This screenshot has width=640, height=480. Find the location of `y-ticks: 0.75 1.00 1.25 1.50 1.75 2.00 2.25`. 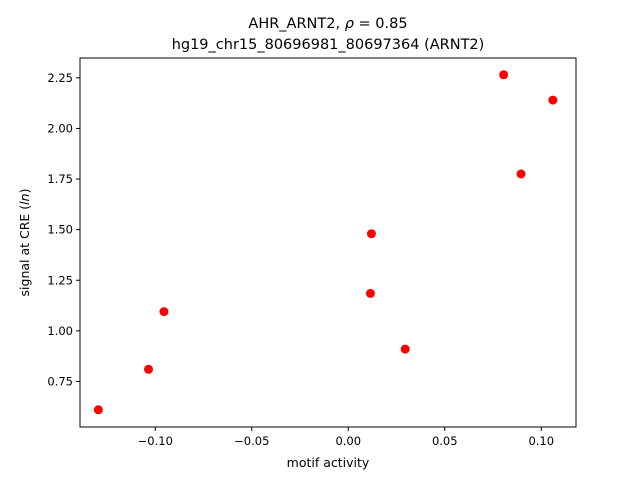

y-ticks: 0.75 1.00 1.25 1.50 1.75 2.00 2.25 is located at coordinates (63, 229).